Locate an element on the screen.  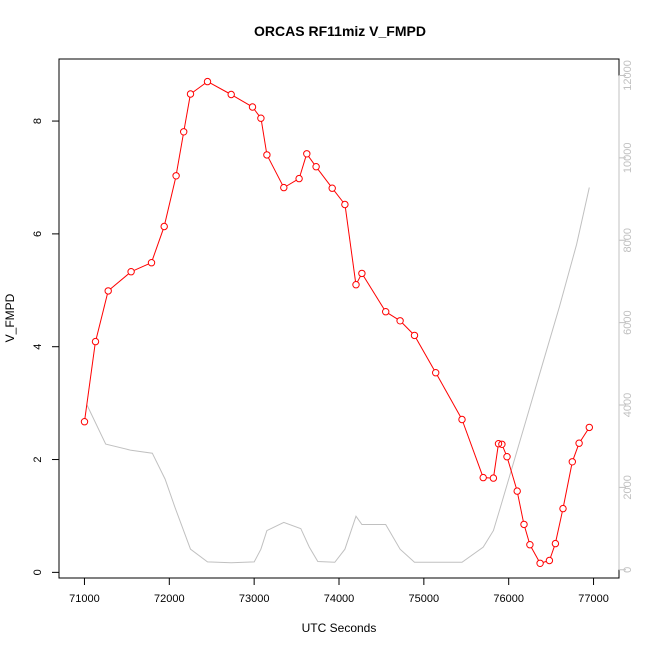
x-tick-label: 75000 is located at coordinates (424, 599).